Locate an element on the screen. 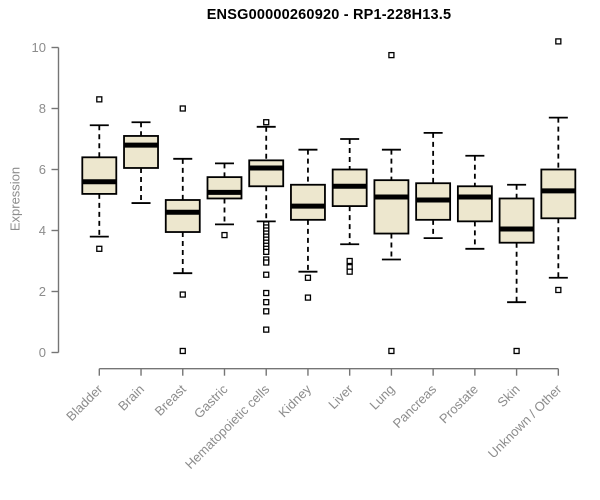  box-group-hematopoietic-cells is located at coordinates (266, 226).